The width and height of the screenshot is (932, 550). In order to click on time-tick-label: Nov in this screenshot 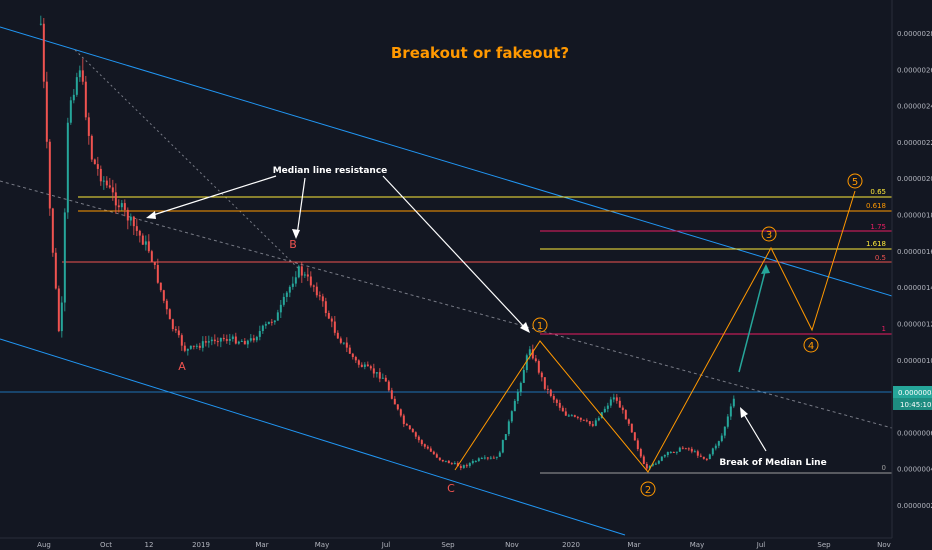, I will do `click(512, 545)`.